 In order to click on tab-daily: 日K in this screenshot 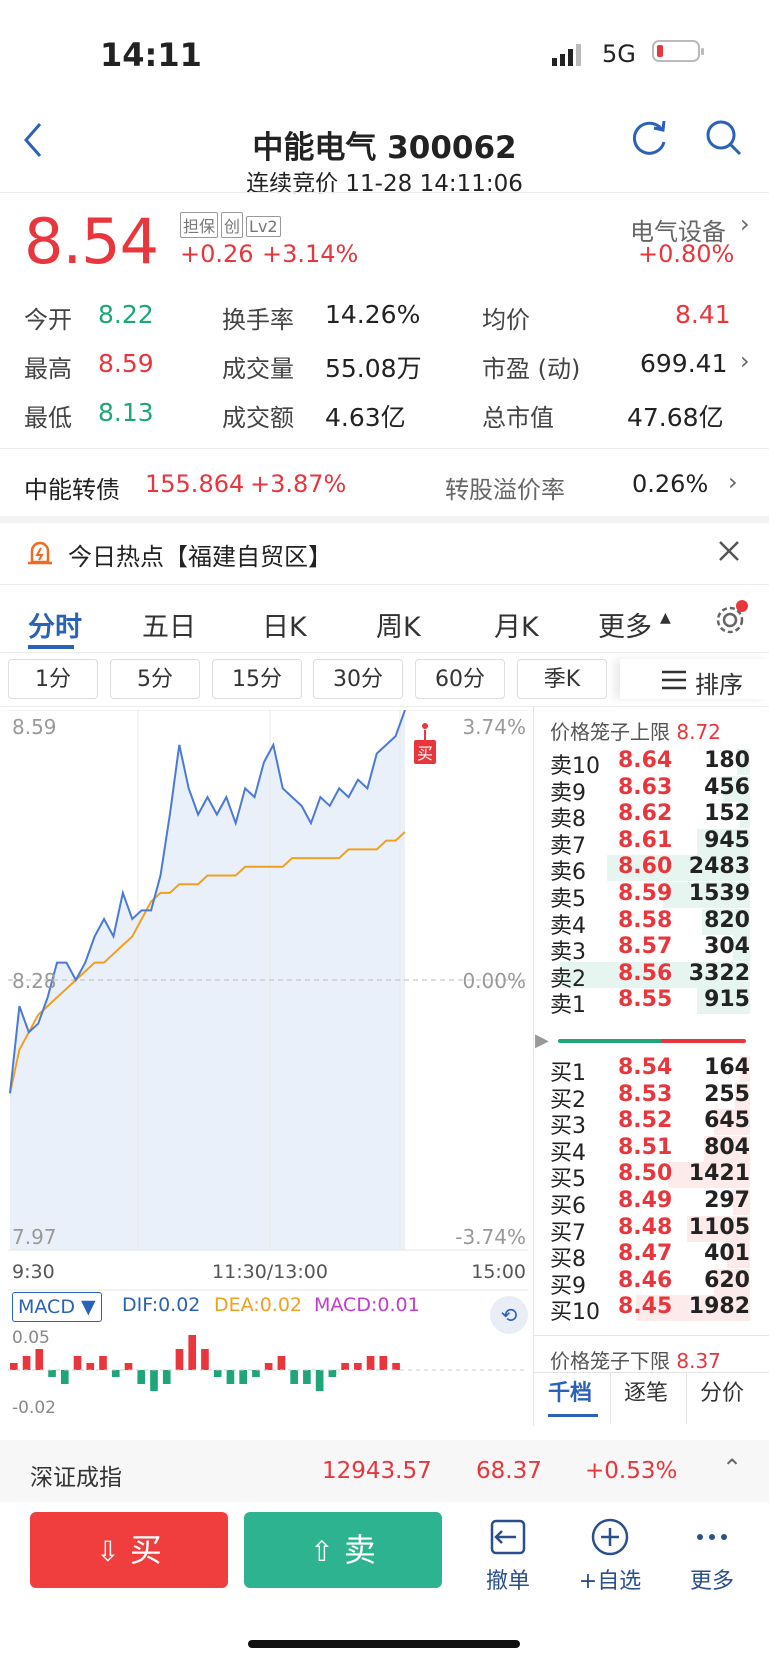, I will do `click(284, 627)`.